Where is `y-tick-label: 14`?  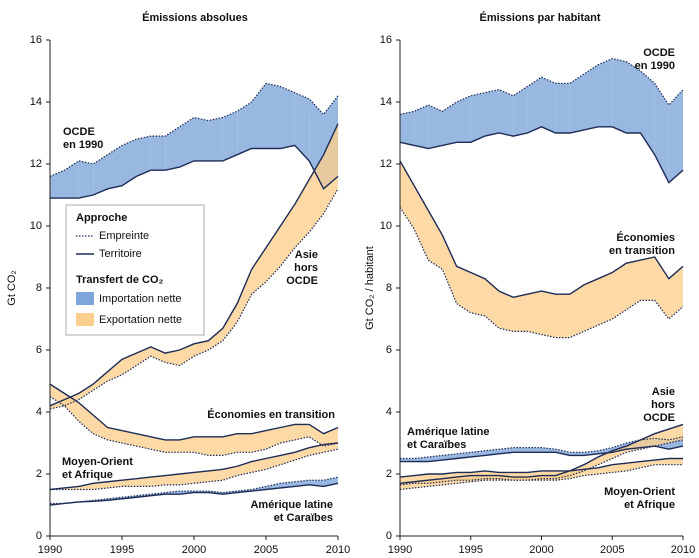 y-tick-label: 14 is located at coordinates (386, 102).